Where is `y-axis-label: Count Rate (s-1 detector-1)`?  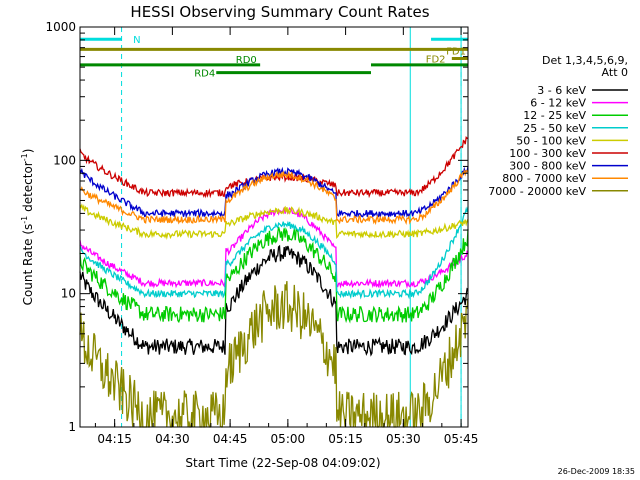
y-axis-label: Count Rate (s-1 detector-1) is located at coordinates (27, 227).